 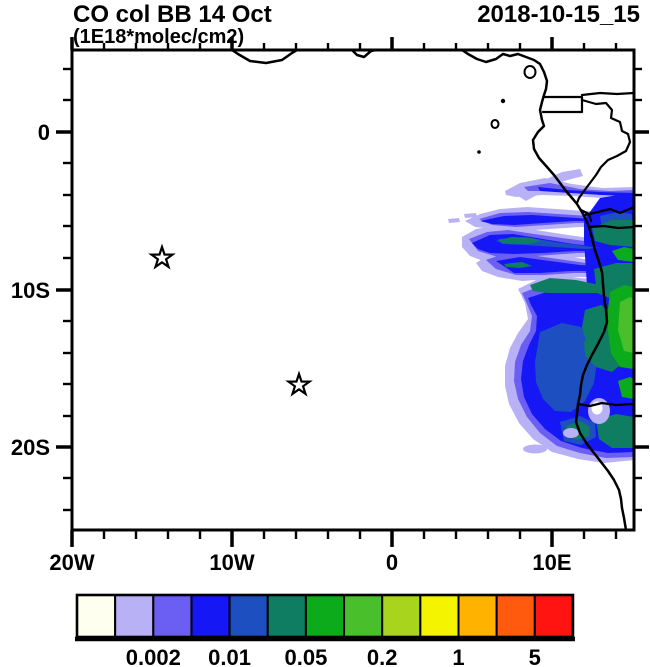 I want to click on axis-label: 10S, so click(x=30, y=290).